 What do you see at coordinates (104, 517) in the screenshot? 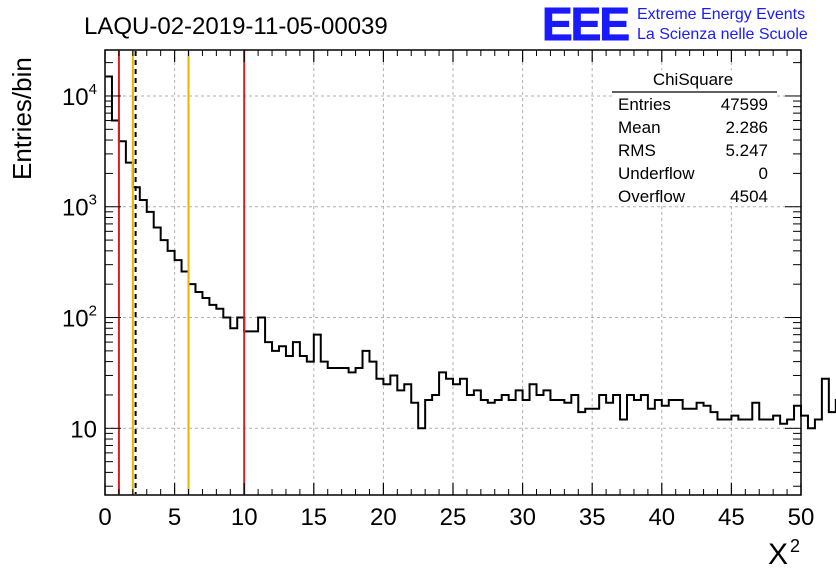
I see `x-tick-label: 0` at bounding box center [104, 517].